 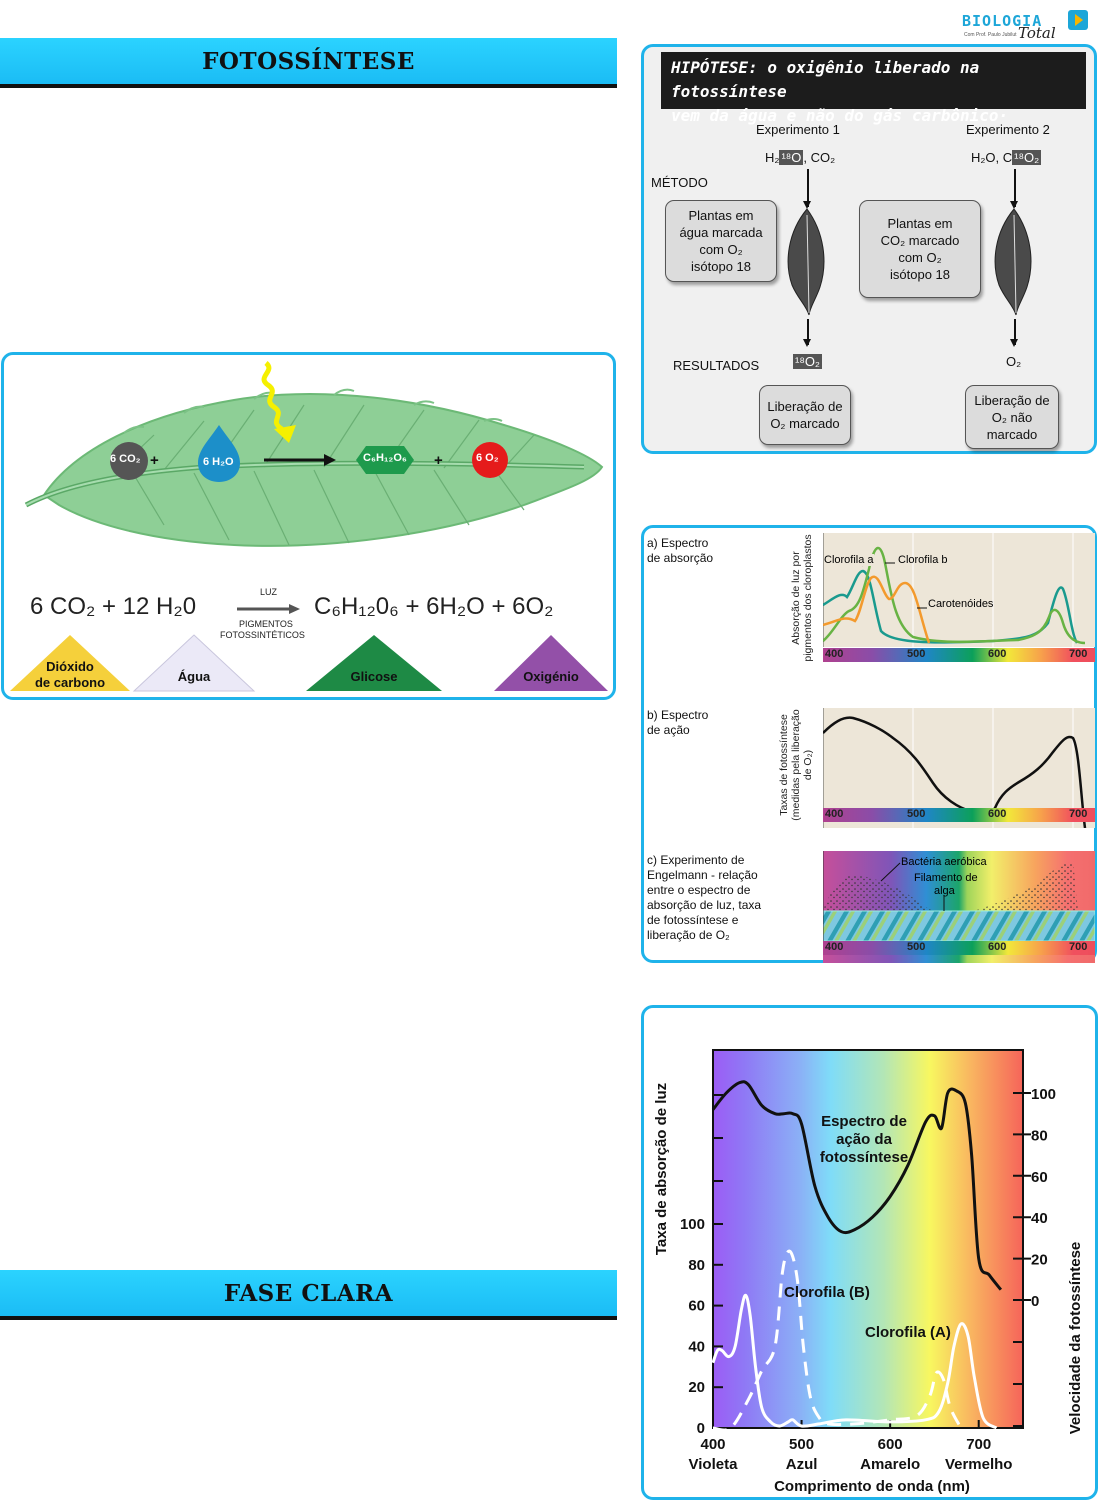 I want to click on experiment-2-input: H₂O, C ¹⁸O₂, so click(x=1006, y=157).